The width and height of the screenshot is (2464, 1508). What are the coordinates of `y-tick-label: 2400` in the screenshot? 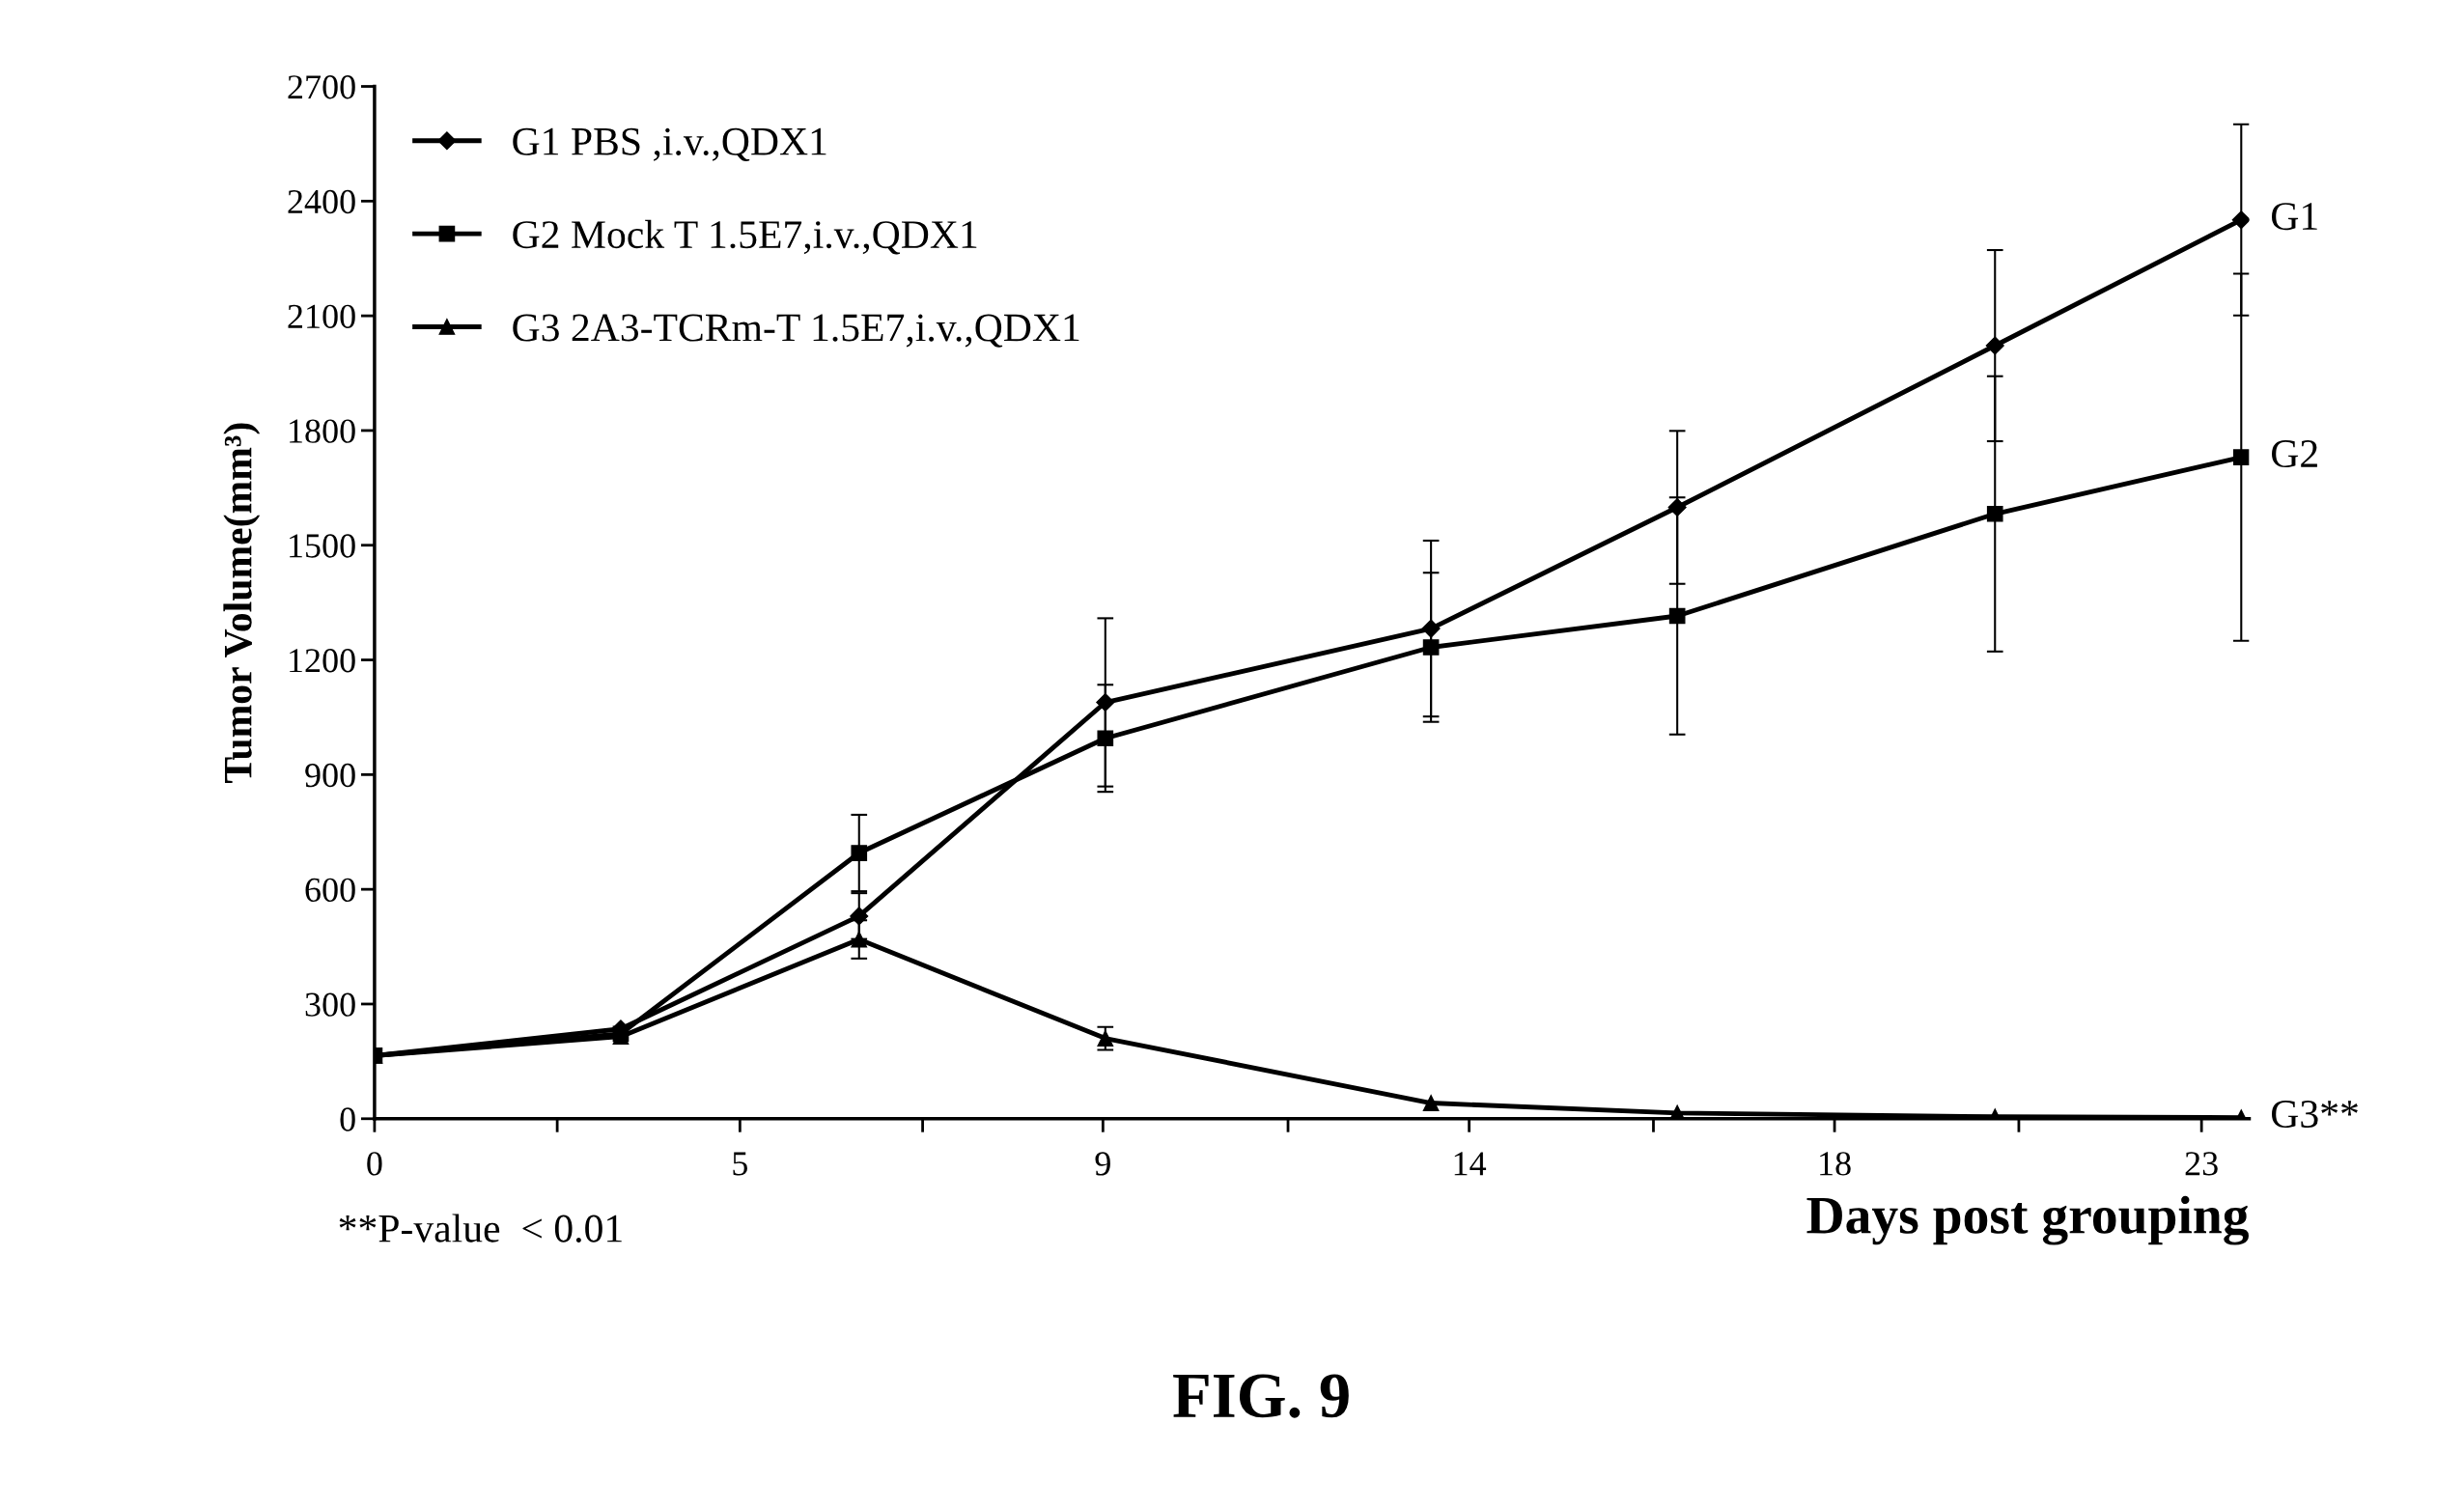 It's located at (322, 201).